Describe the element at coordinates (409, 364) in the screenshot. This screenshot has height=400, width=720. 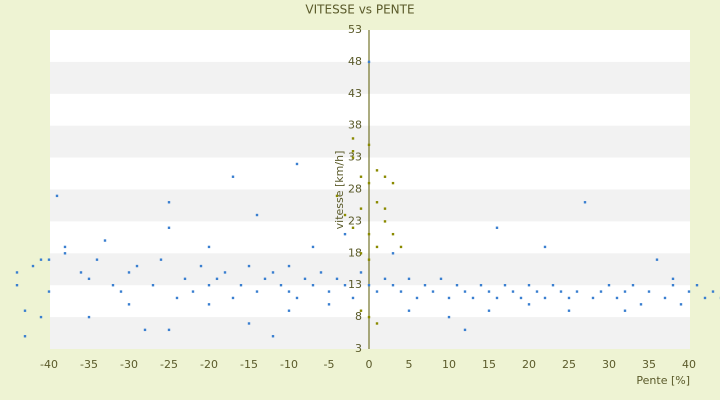
I see `x-tick-label: 5` at that location.